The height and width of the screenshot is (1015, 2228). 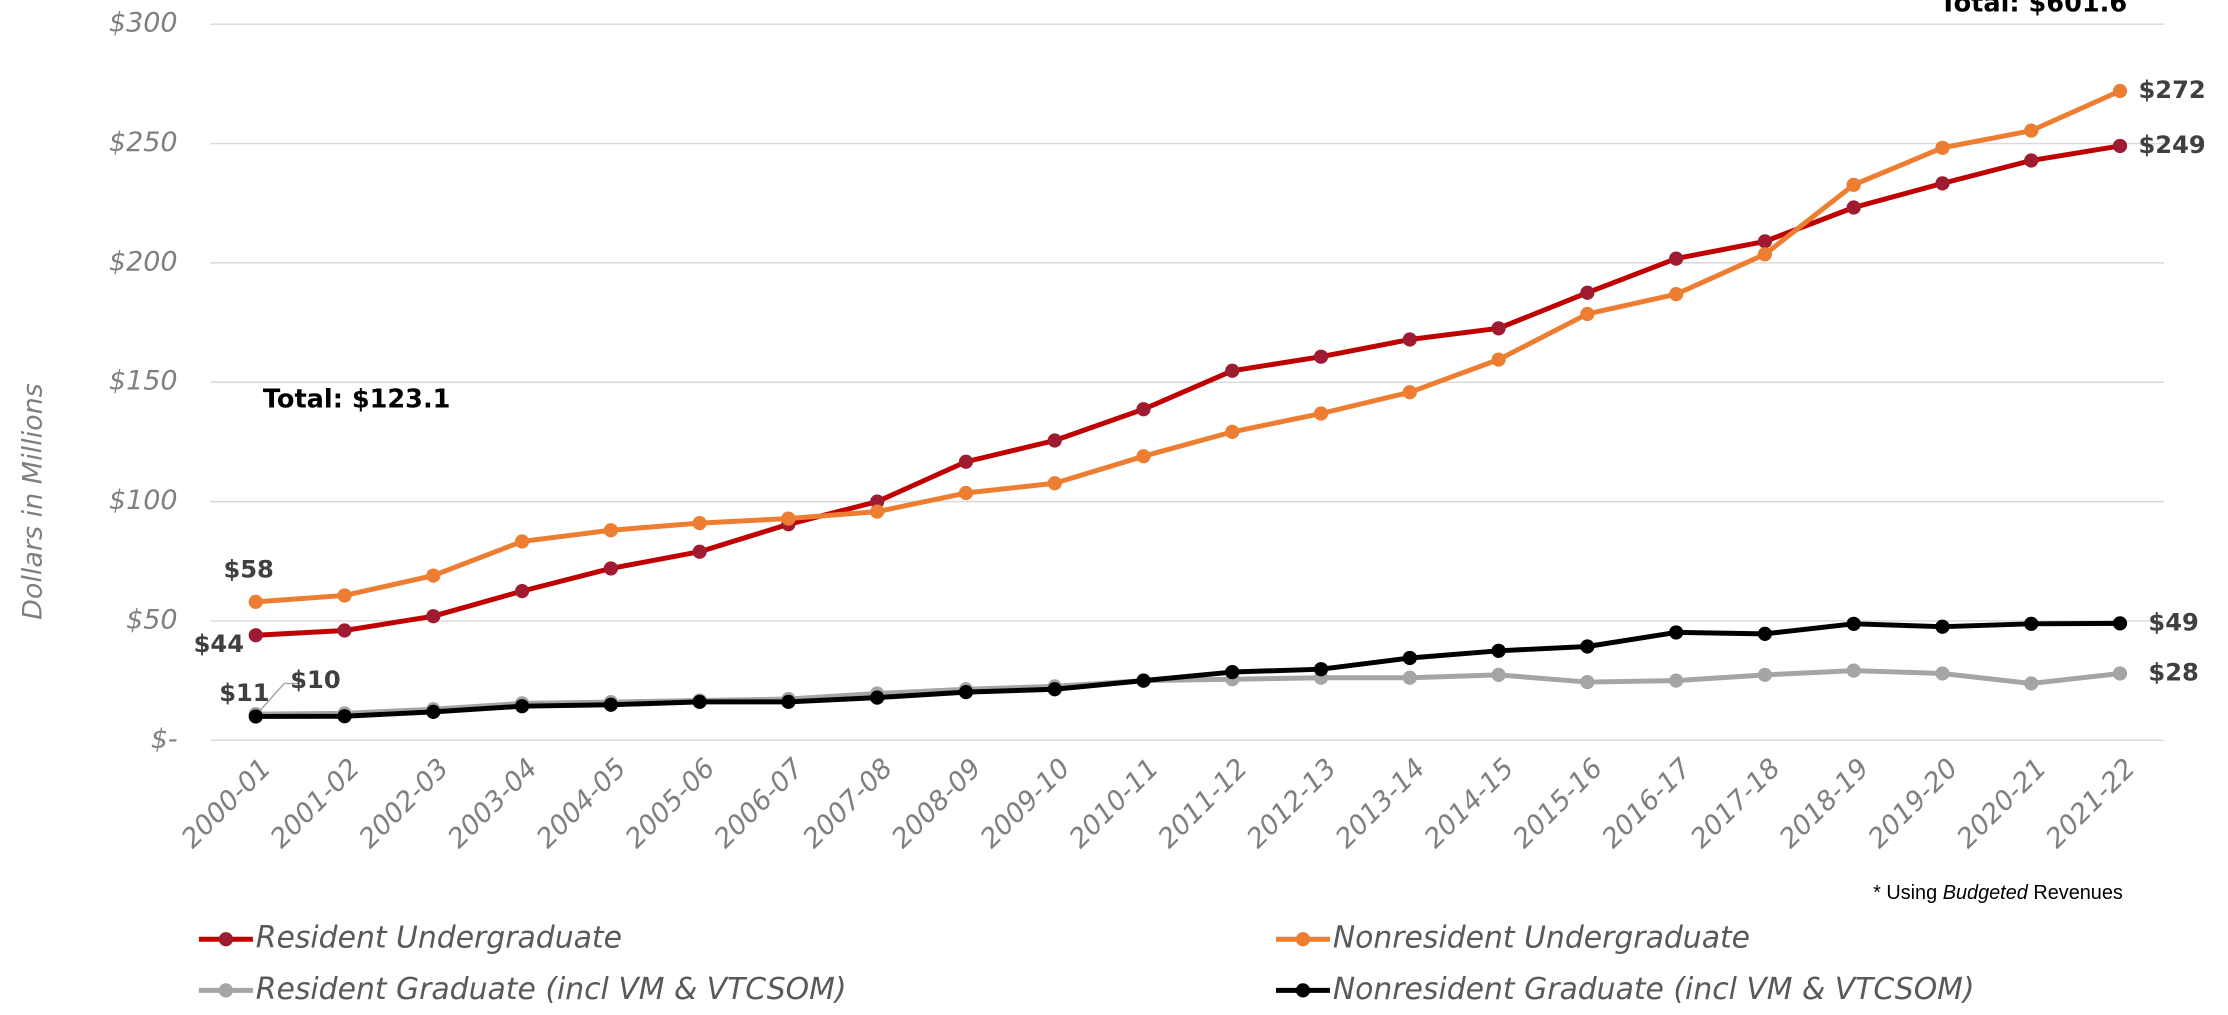 What do you see at coordinates (2171, 145) in the screenshot?
I see `value-label: $249` at bounding box center [2171, 145].